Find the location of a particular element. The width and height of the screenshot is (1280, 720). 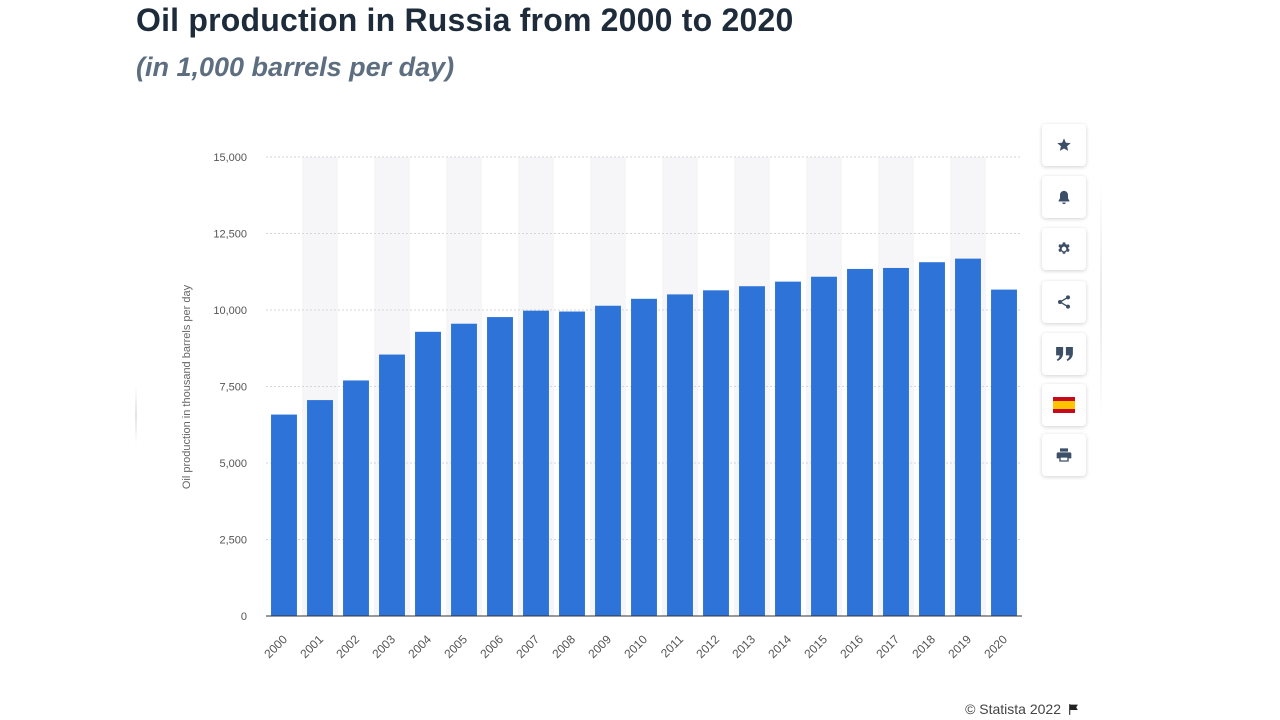

y-axis-ticks: 0 2,500 5,000 7,500 10,000 12,500 15,000 is located at coordinates (230, 387).